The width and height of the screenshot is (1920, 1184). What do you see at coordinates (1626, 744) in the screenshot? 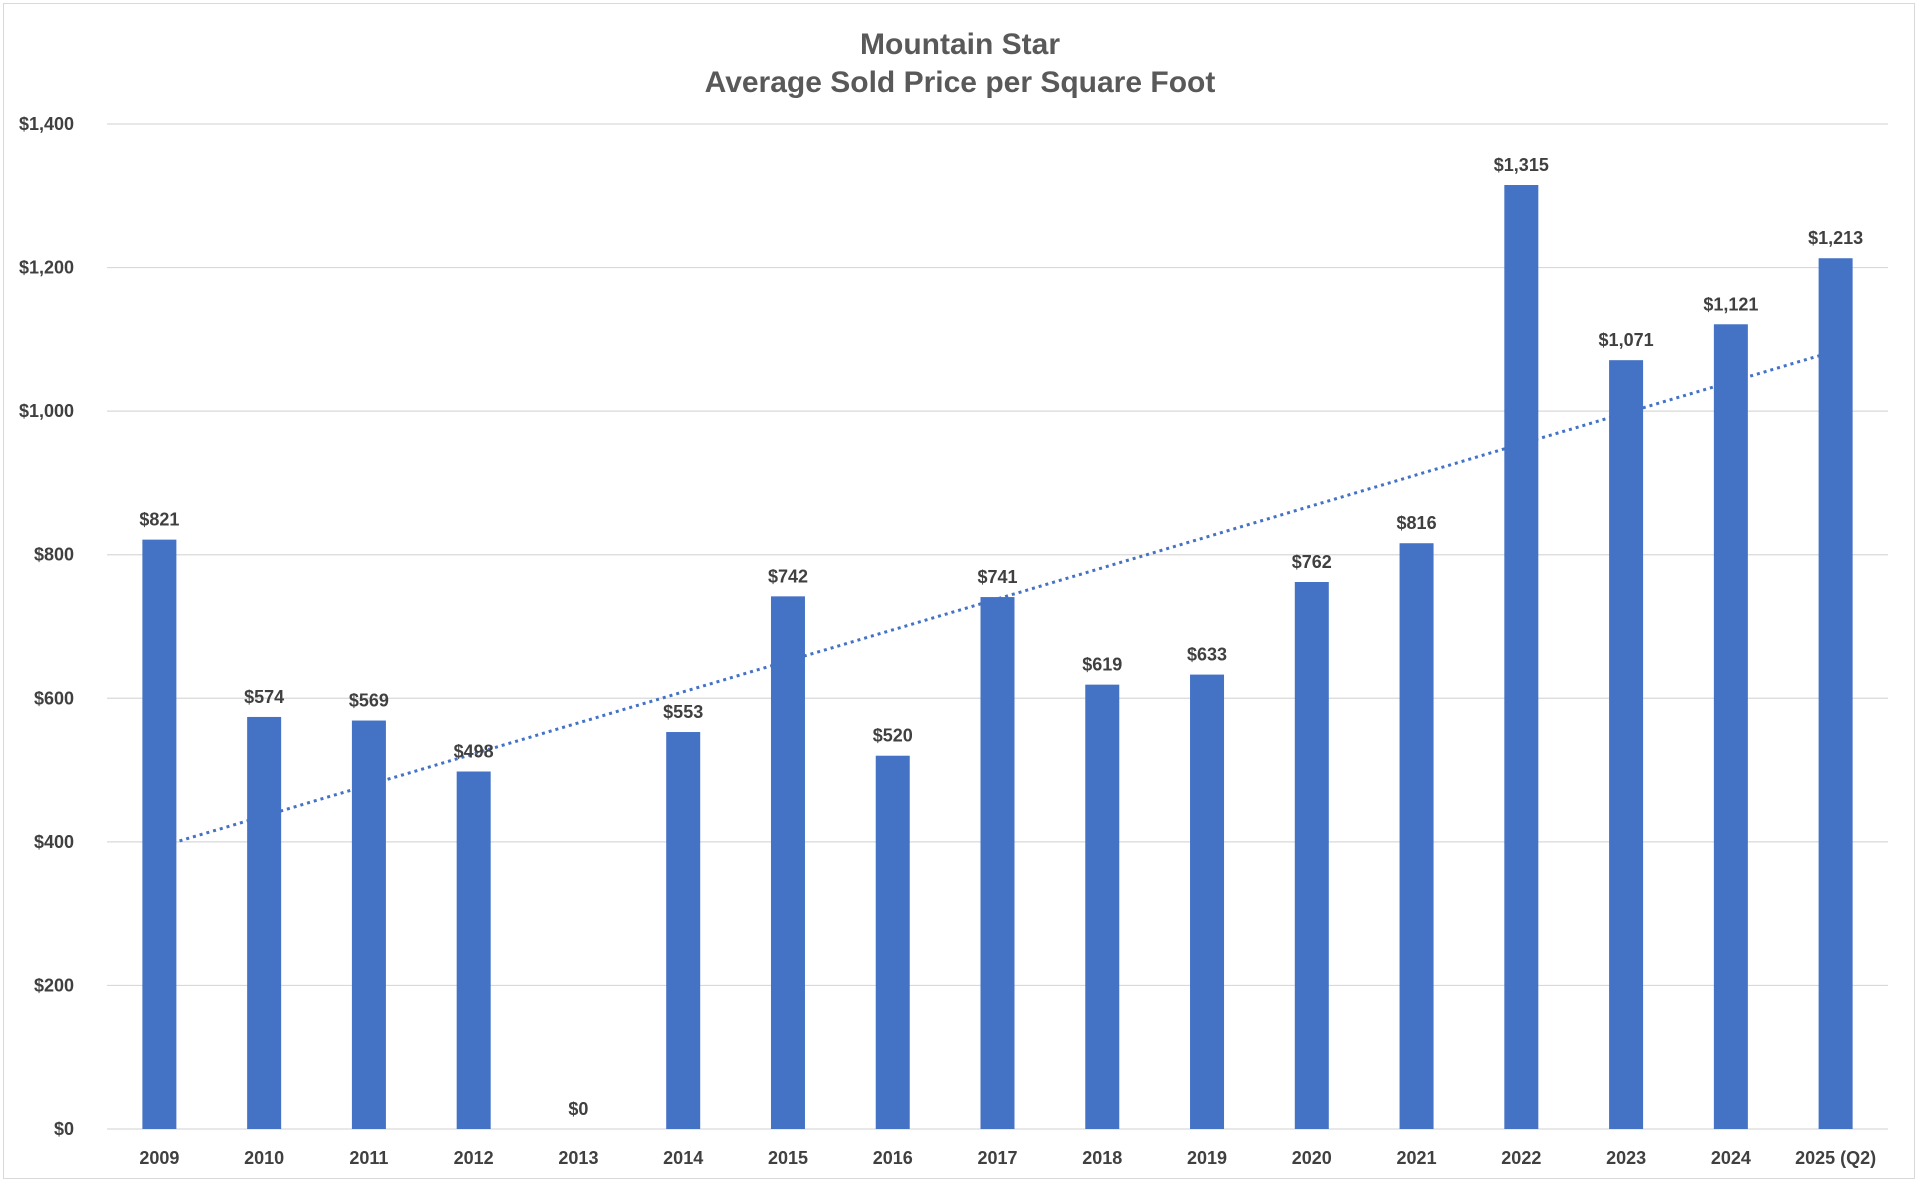
I see `bar-2023` at bounding box center [1626, 744].